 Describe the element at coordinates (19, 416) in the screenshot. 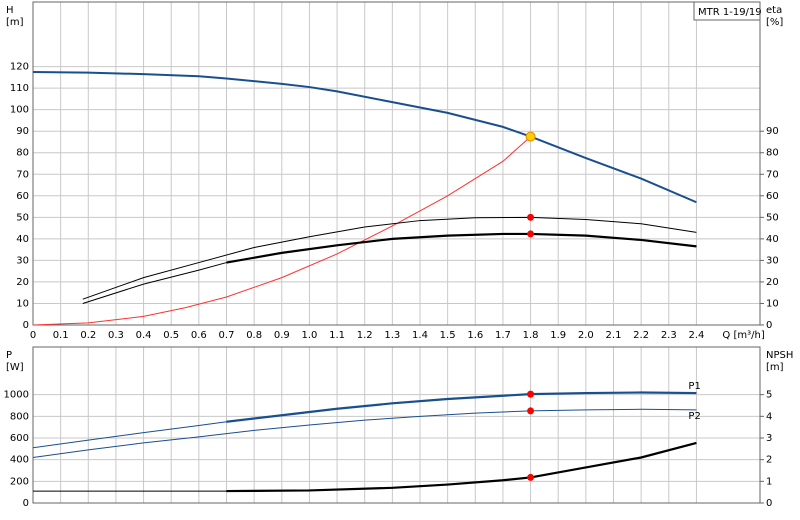

I see `y-tick-label: 800` at that location.